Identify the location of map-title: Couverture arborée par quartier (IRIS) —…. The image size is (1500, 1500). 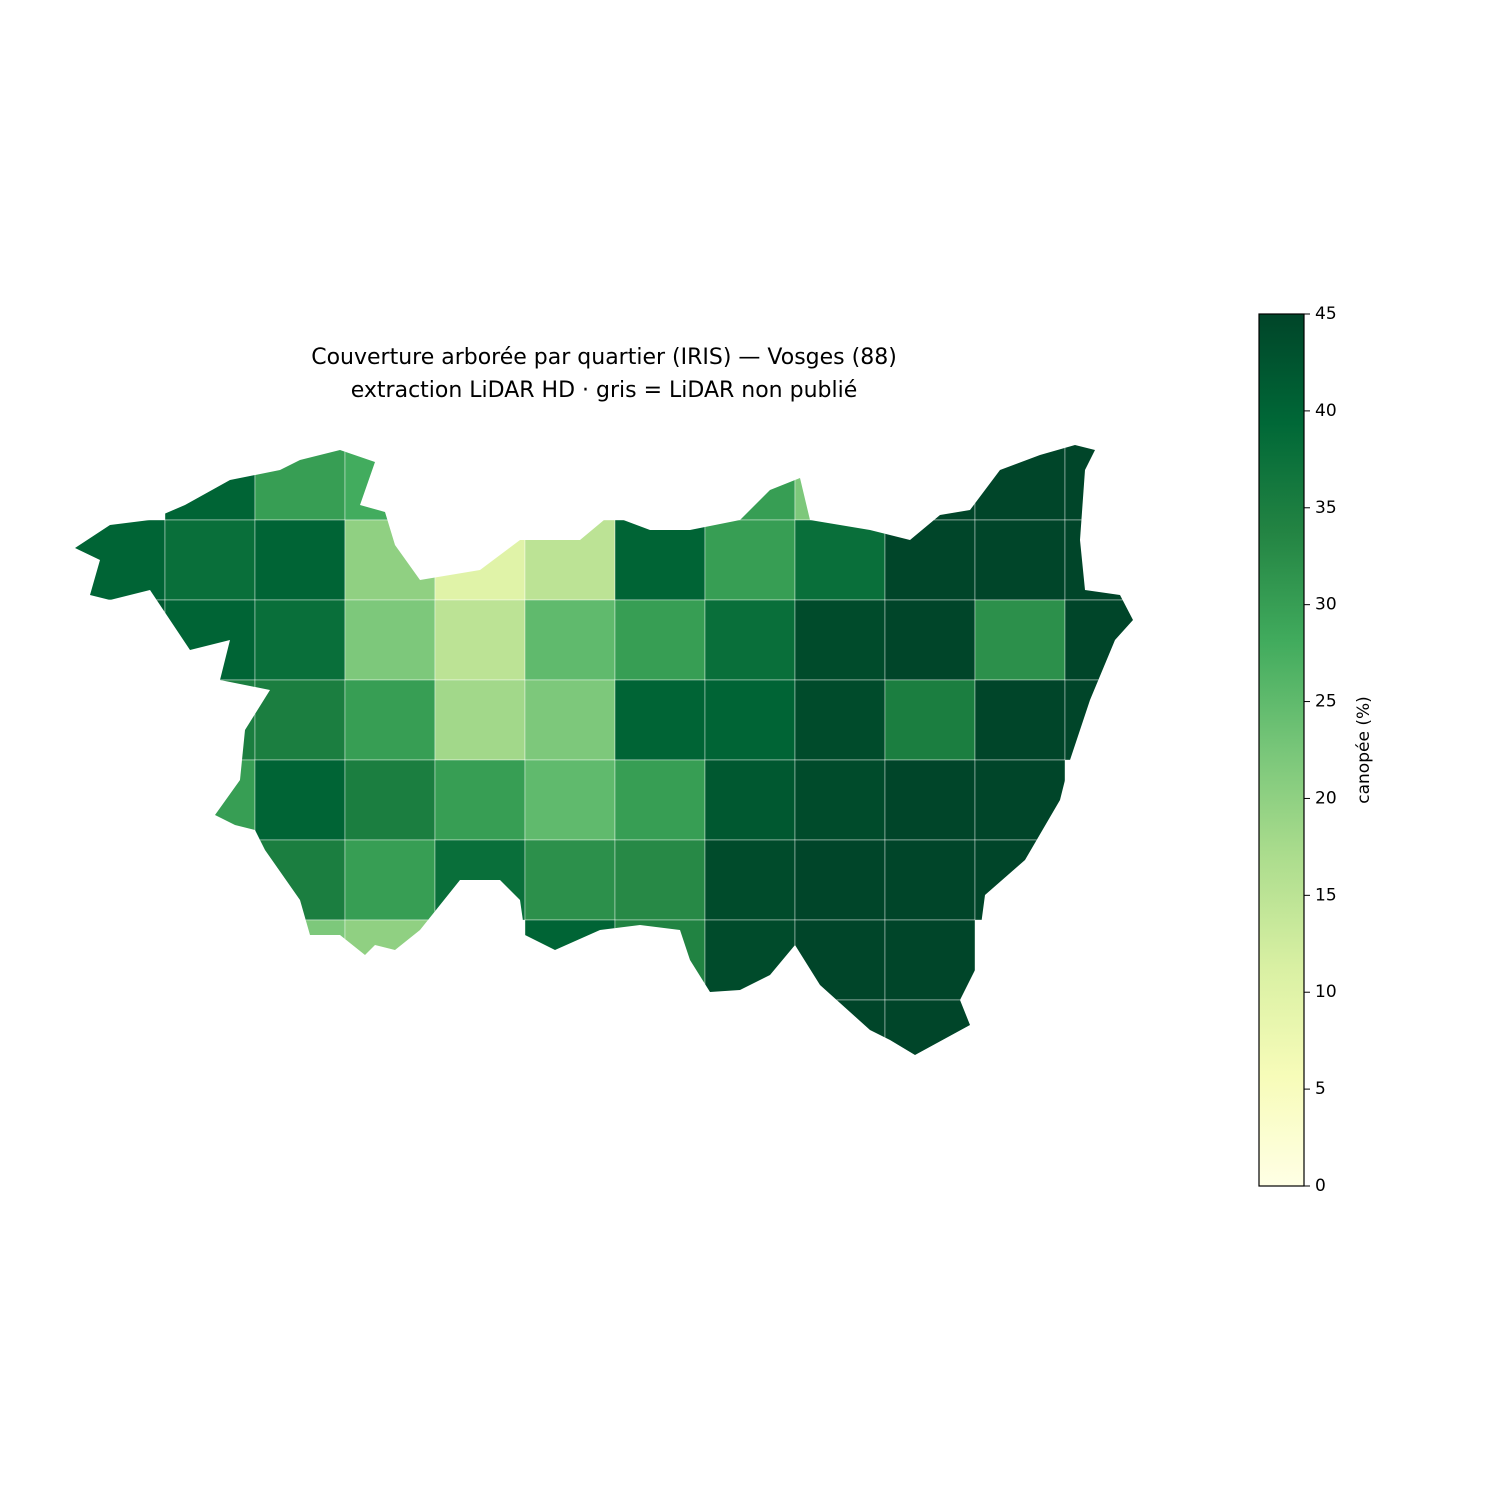
(604, 357).